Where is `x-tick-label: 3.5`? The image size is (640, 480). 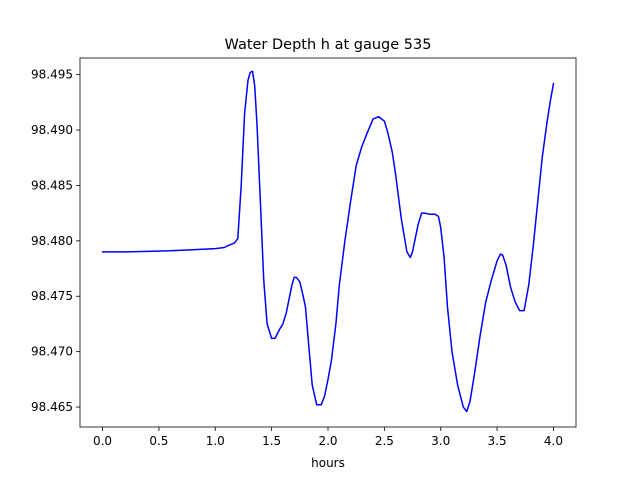
x-tick-label: 3.5 is located at coordinates (497, 441).